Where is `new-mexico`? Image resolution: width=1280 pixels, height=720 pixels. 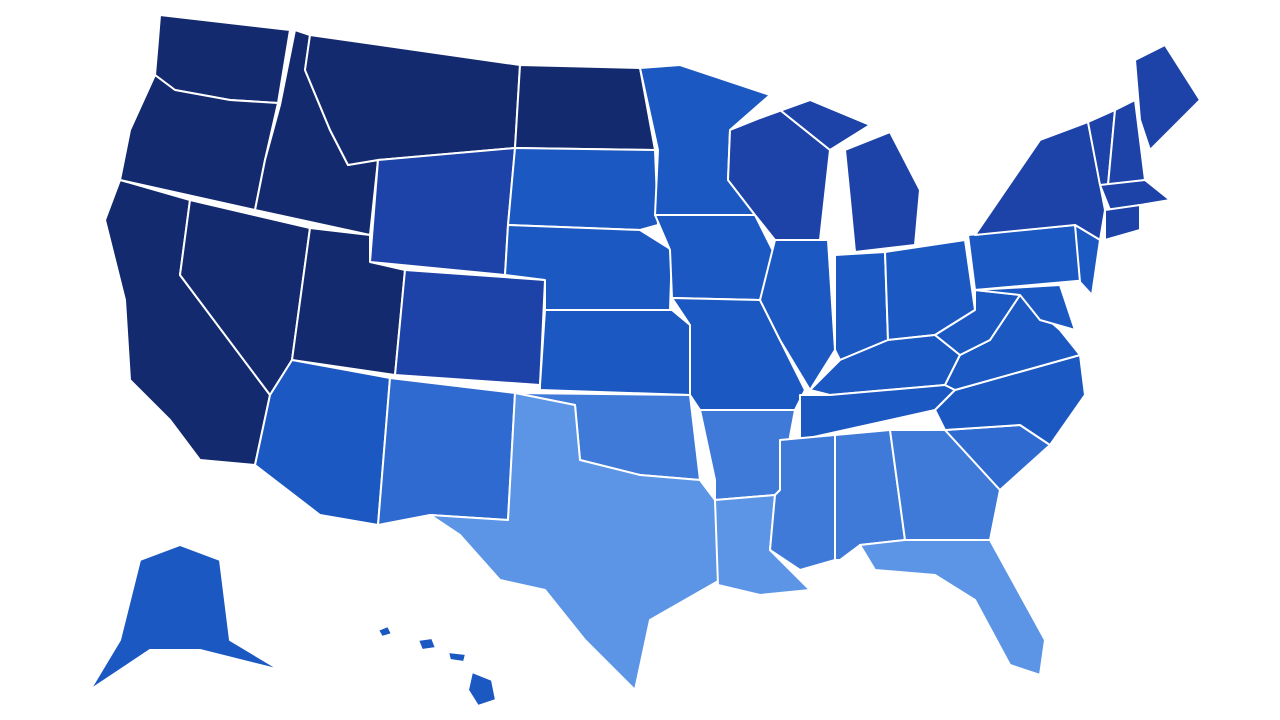
new-mexico is located at coordinates (446, 451).